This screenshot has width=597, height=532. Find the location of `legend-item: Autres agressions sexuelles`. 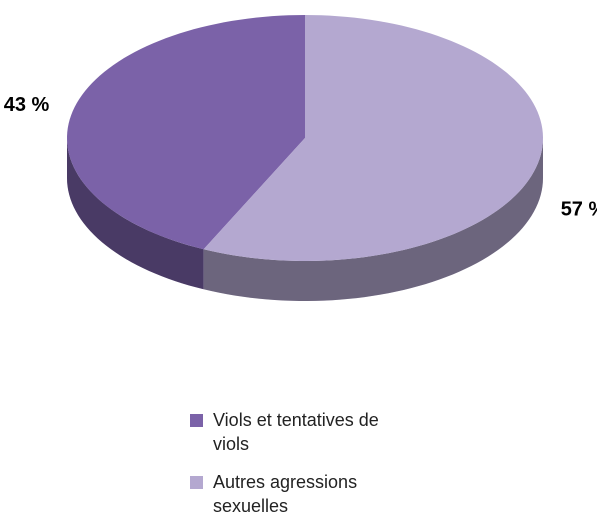

legend-item: Autres agressions sexuelles is located at coordinates (290, 494).